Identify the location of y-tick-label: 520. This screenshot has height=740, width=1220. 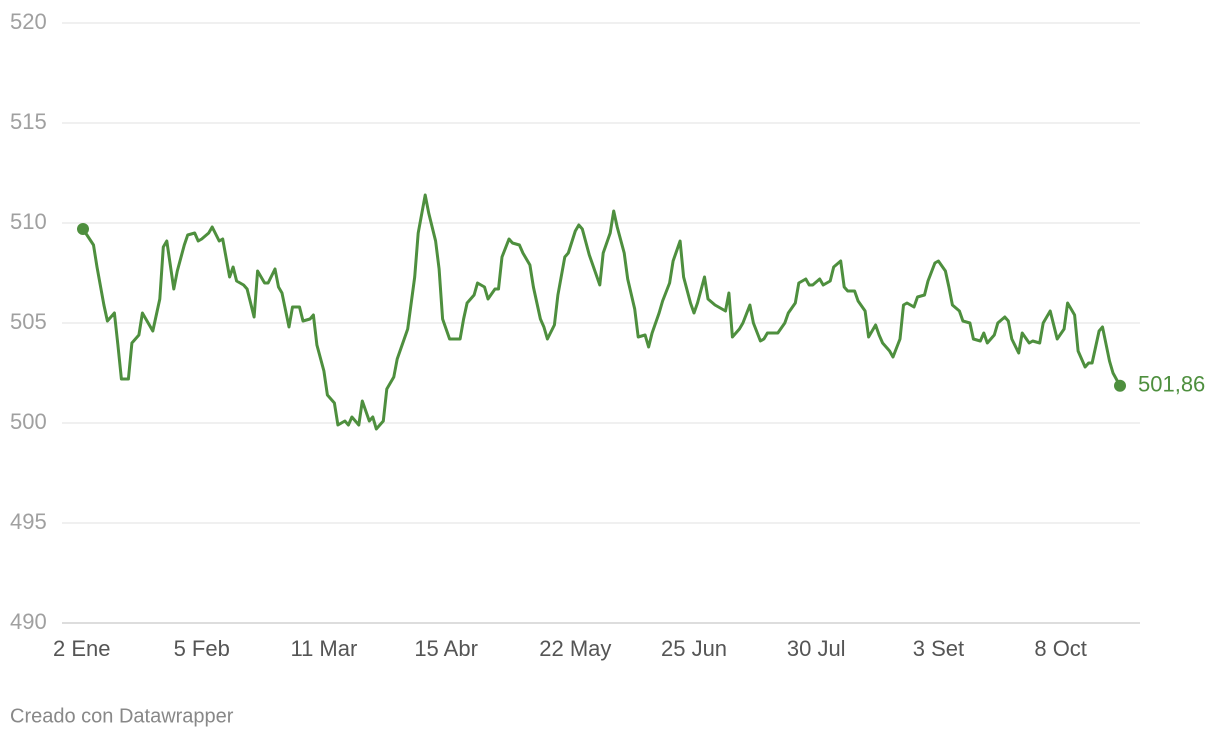
(28, 21).